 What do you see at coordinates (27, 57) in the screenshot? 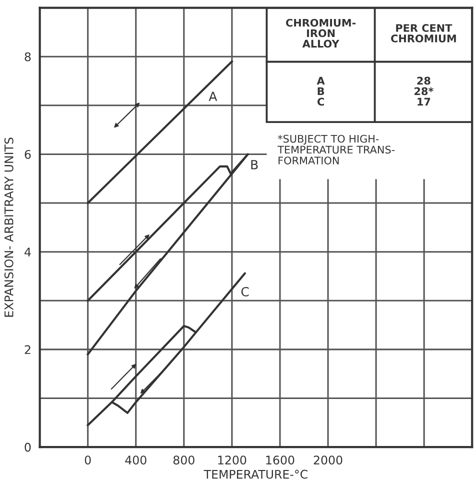
I see `y-tick-label: 8` at bounding box center [27, 57].